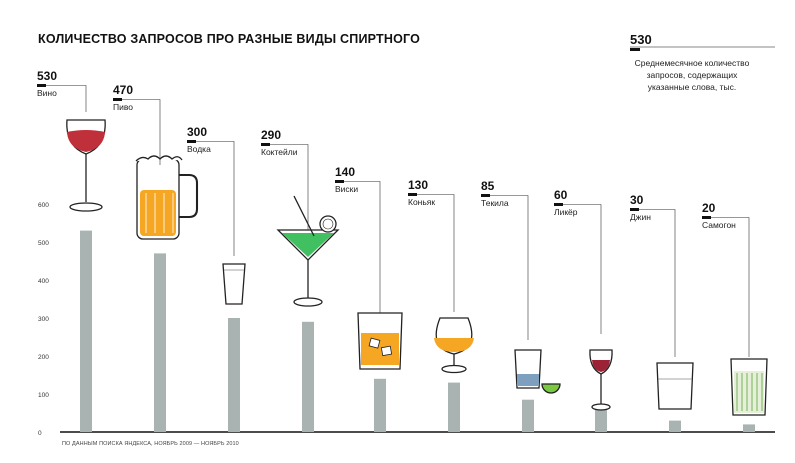 The image size is (795, 463). Describe the element at coordinates (279, 152) in the screenshot. I see `category-label: Коктейли` at that location.